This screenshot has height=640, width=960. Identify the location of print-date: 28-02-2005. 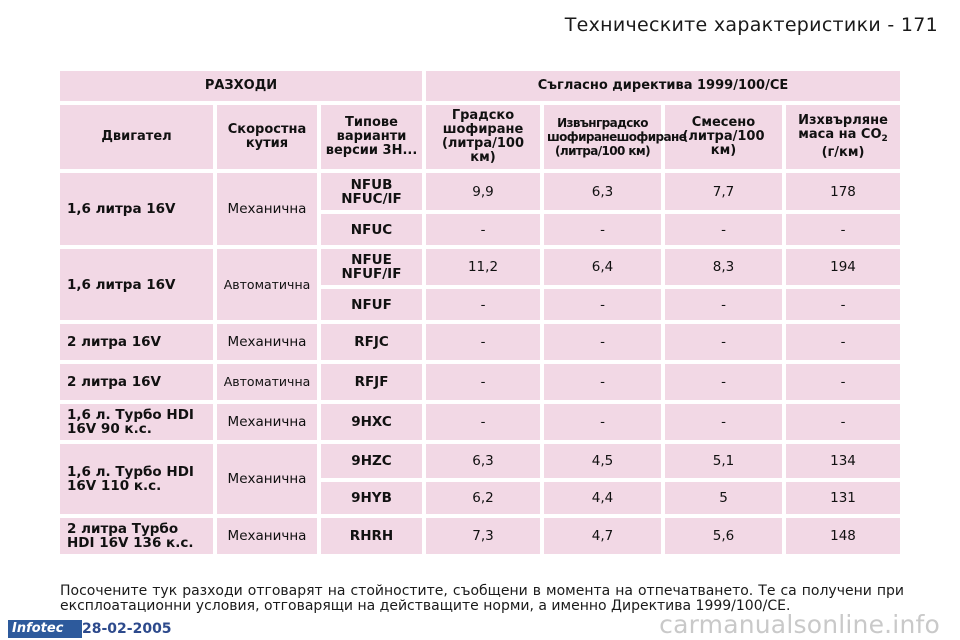
(127, 629).